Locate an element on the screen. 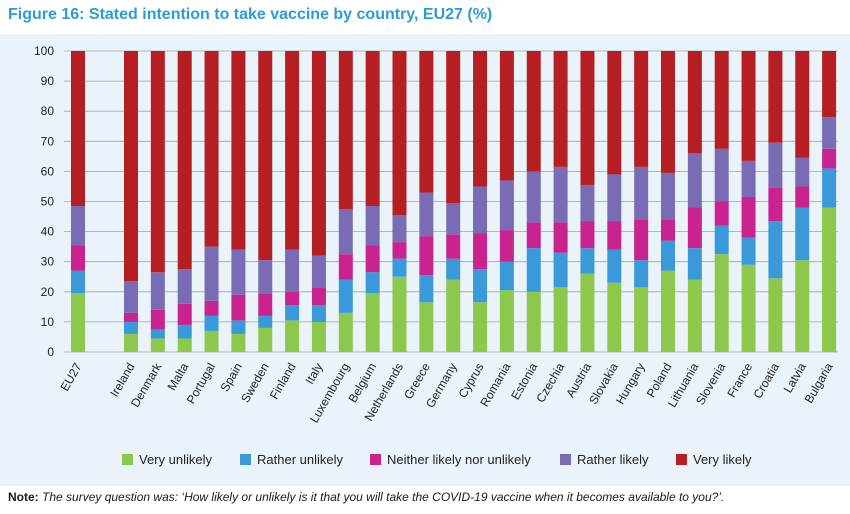 Image resolution: width=850 pixels, height=514 pixels. legend-label: Rather unlikely is located at coordinates (300, 459).